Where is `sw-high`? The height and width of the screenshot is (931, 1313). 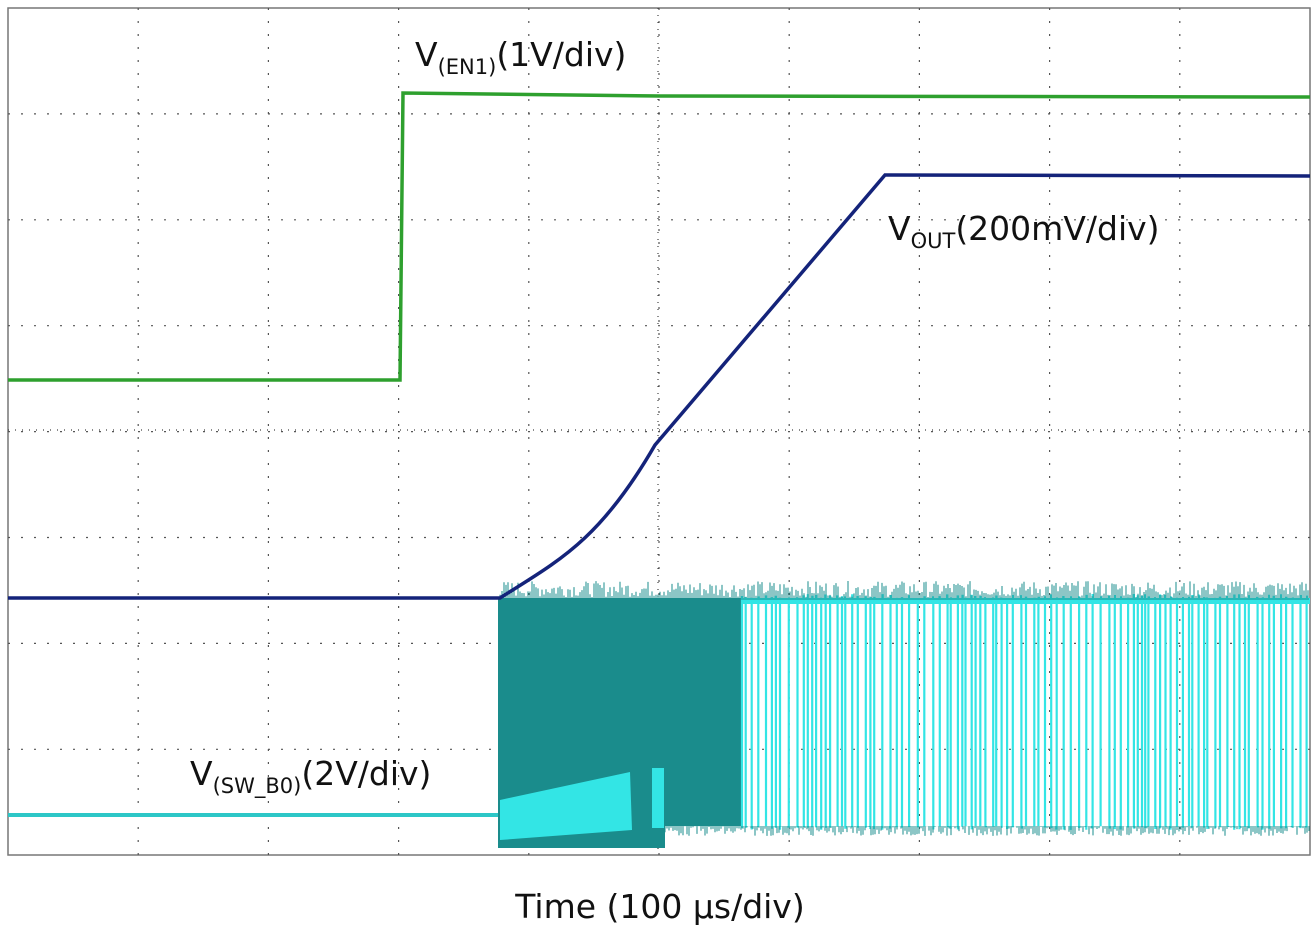 sw-high is located at coordinates (1026, 601).